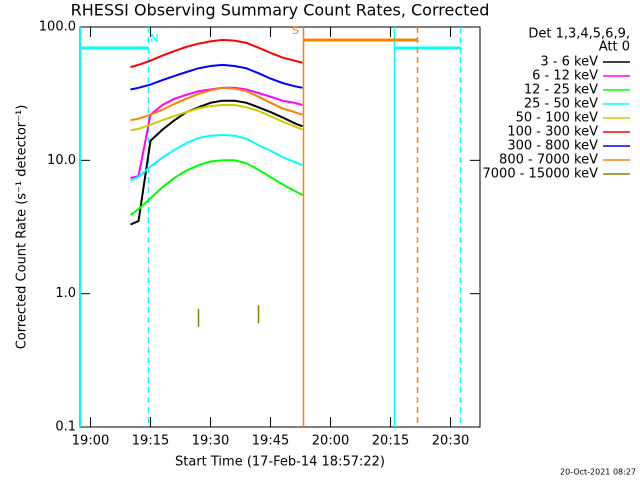  What do you see at coordinates (65, 427) in the screenshot?
I see `y-tick-label: 0.1` at bounding box center [65, 427].